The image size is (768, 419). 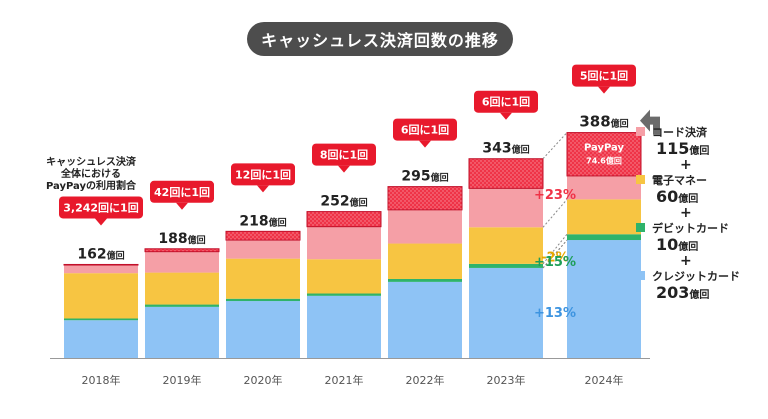 What do you see at coordinates (686, 261) in the screenshot?
I see `legend-plus-3: +` at bounding box center [686, 261].